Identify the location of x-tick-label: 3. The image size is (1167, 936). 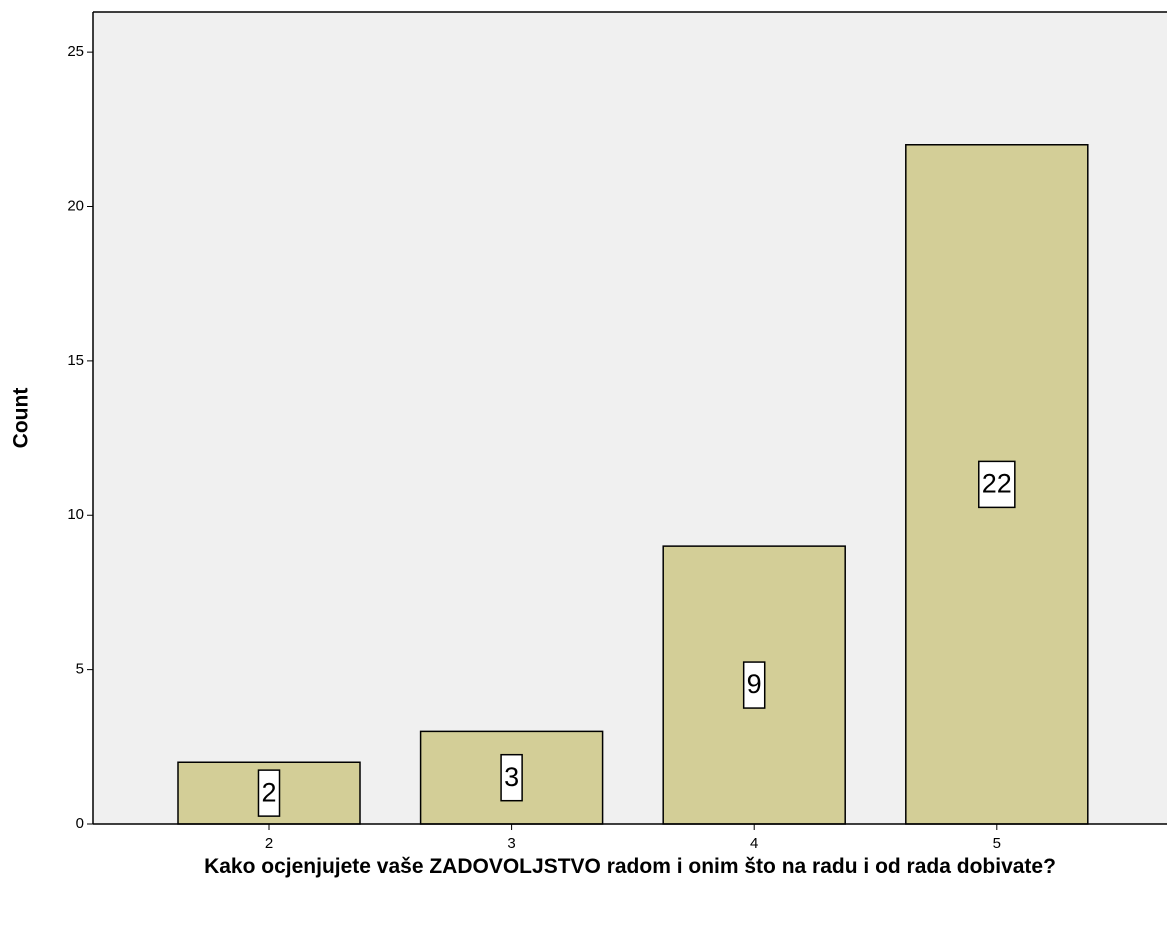
(511, 843).